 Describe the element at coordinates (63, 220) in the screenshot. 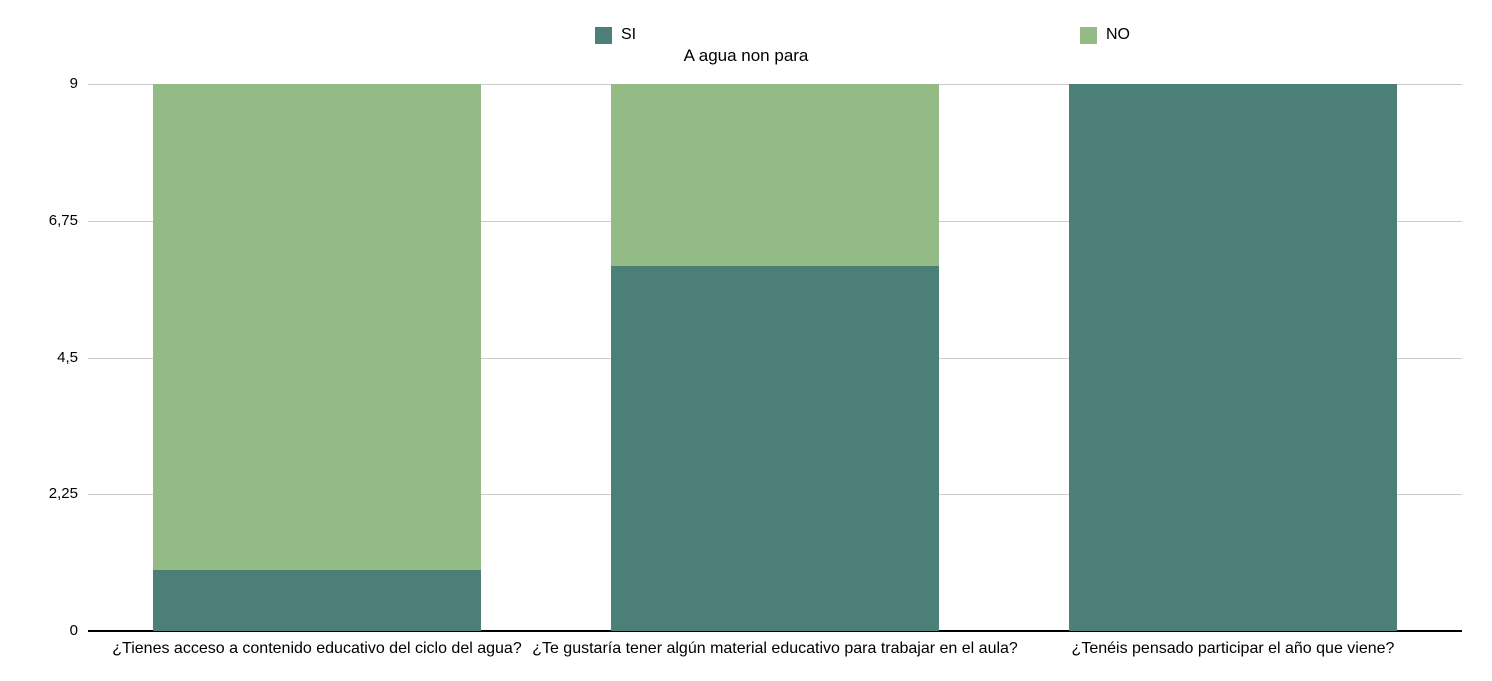

I see `y-tick-label: 6,75` at that location.